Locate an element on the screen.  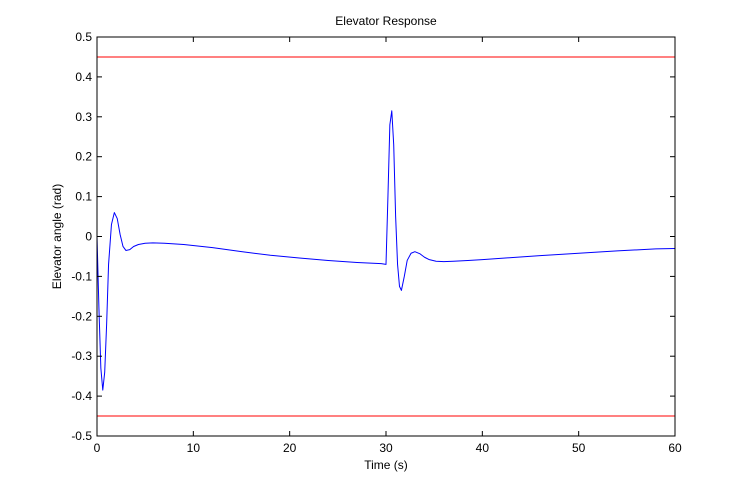
x-tick-label: 0 is located at coordinates (97, 448).